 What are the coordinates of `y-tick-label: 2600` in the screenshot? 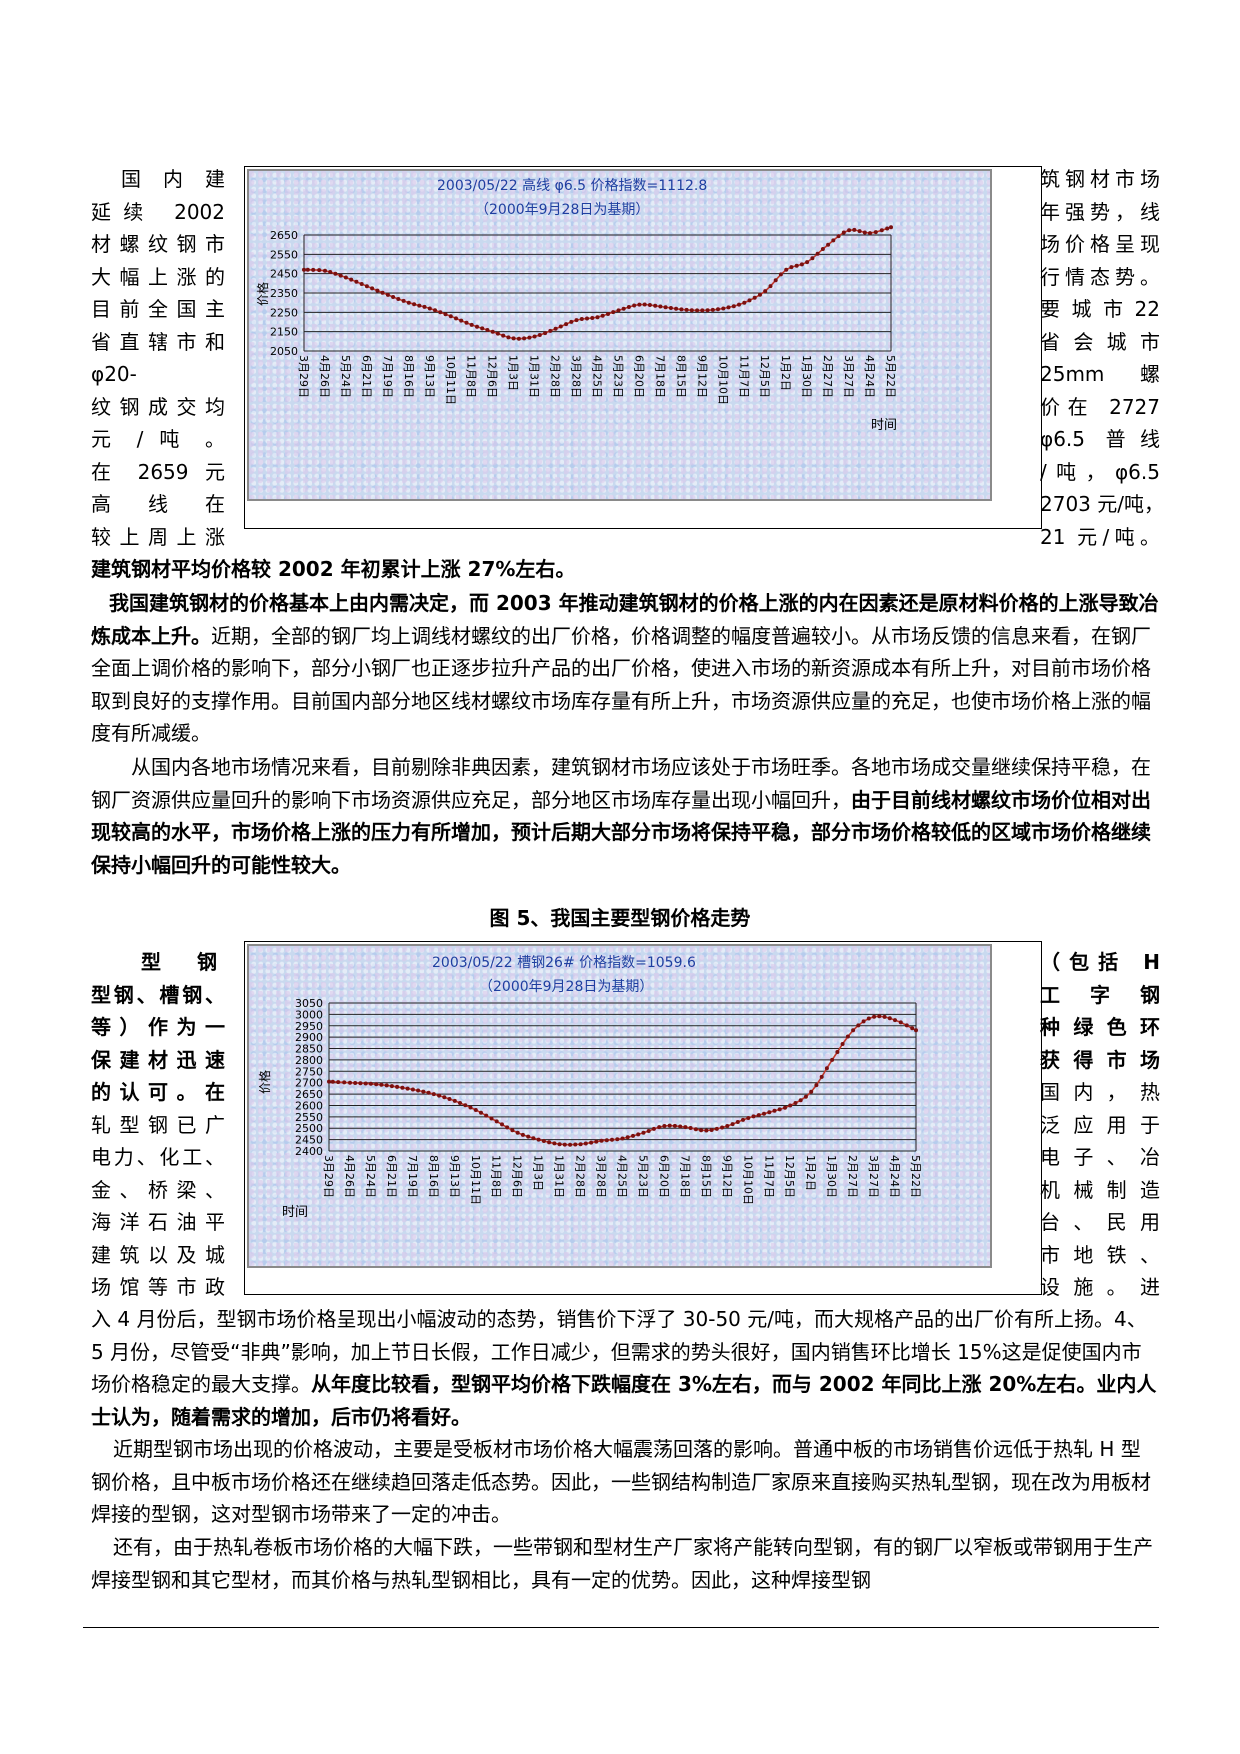 It's located at (309, 1105).